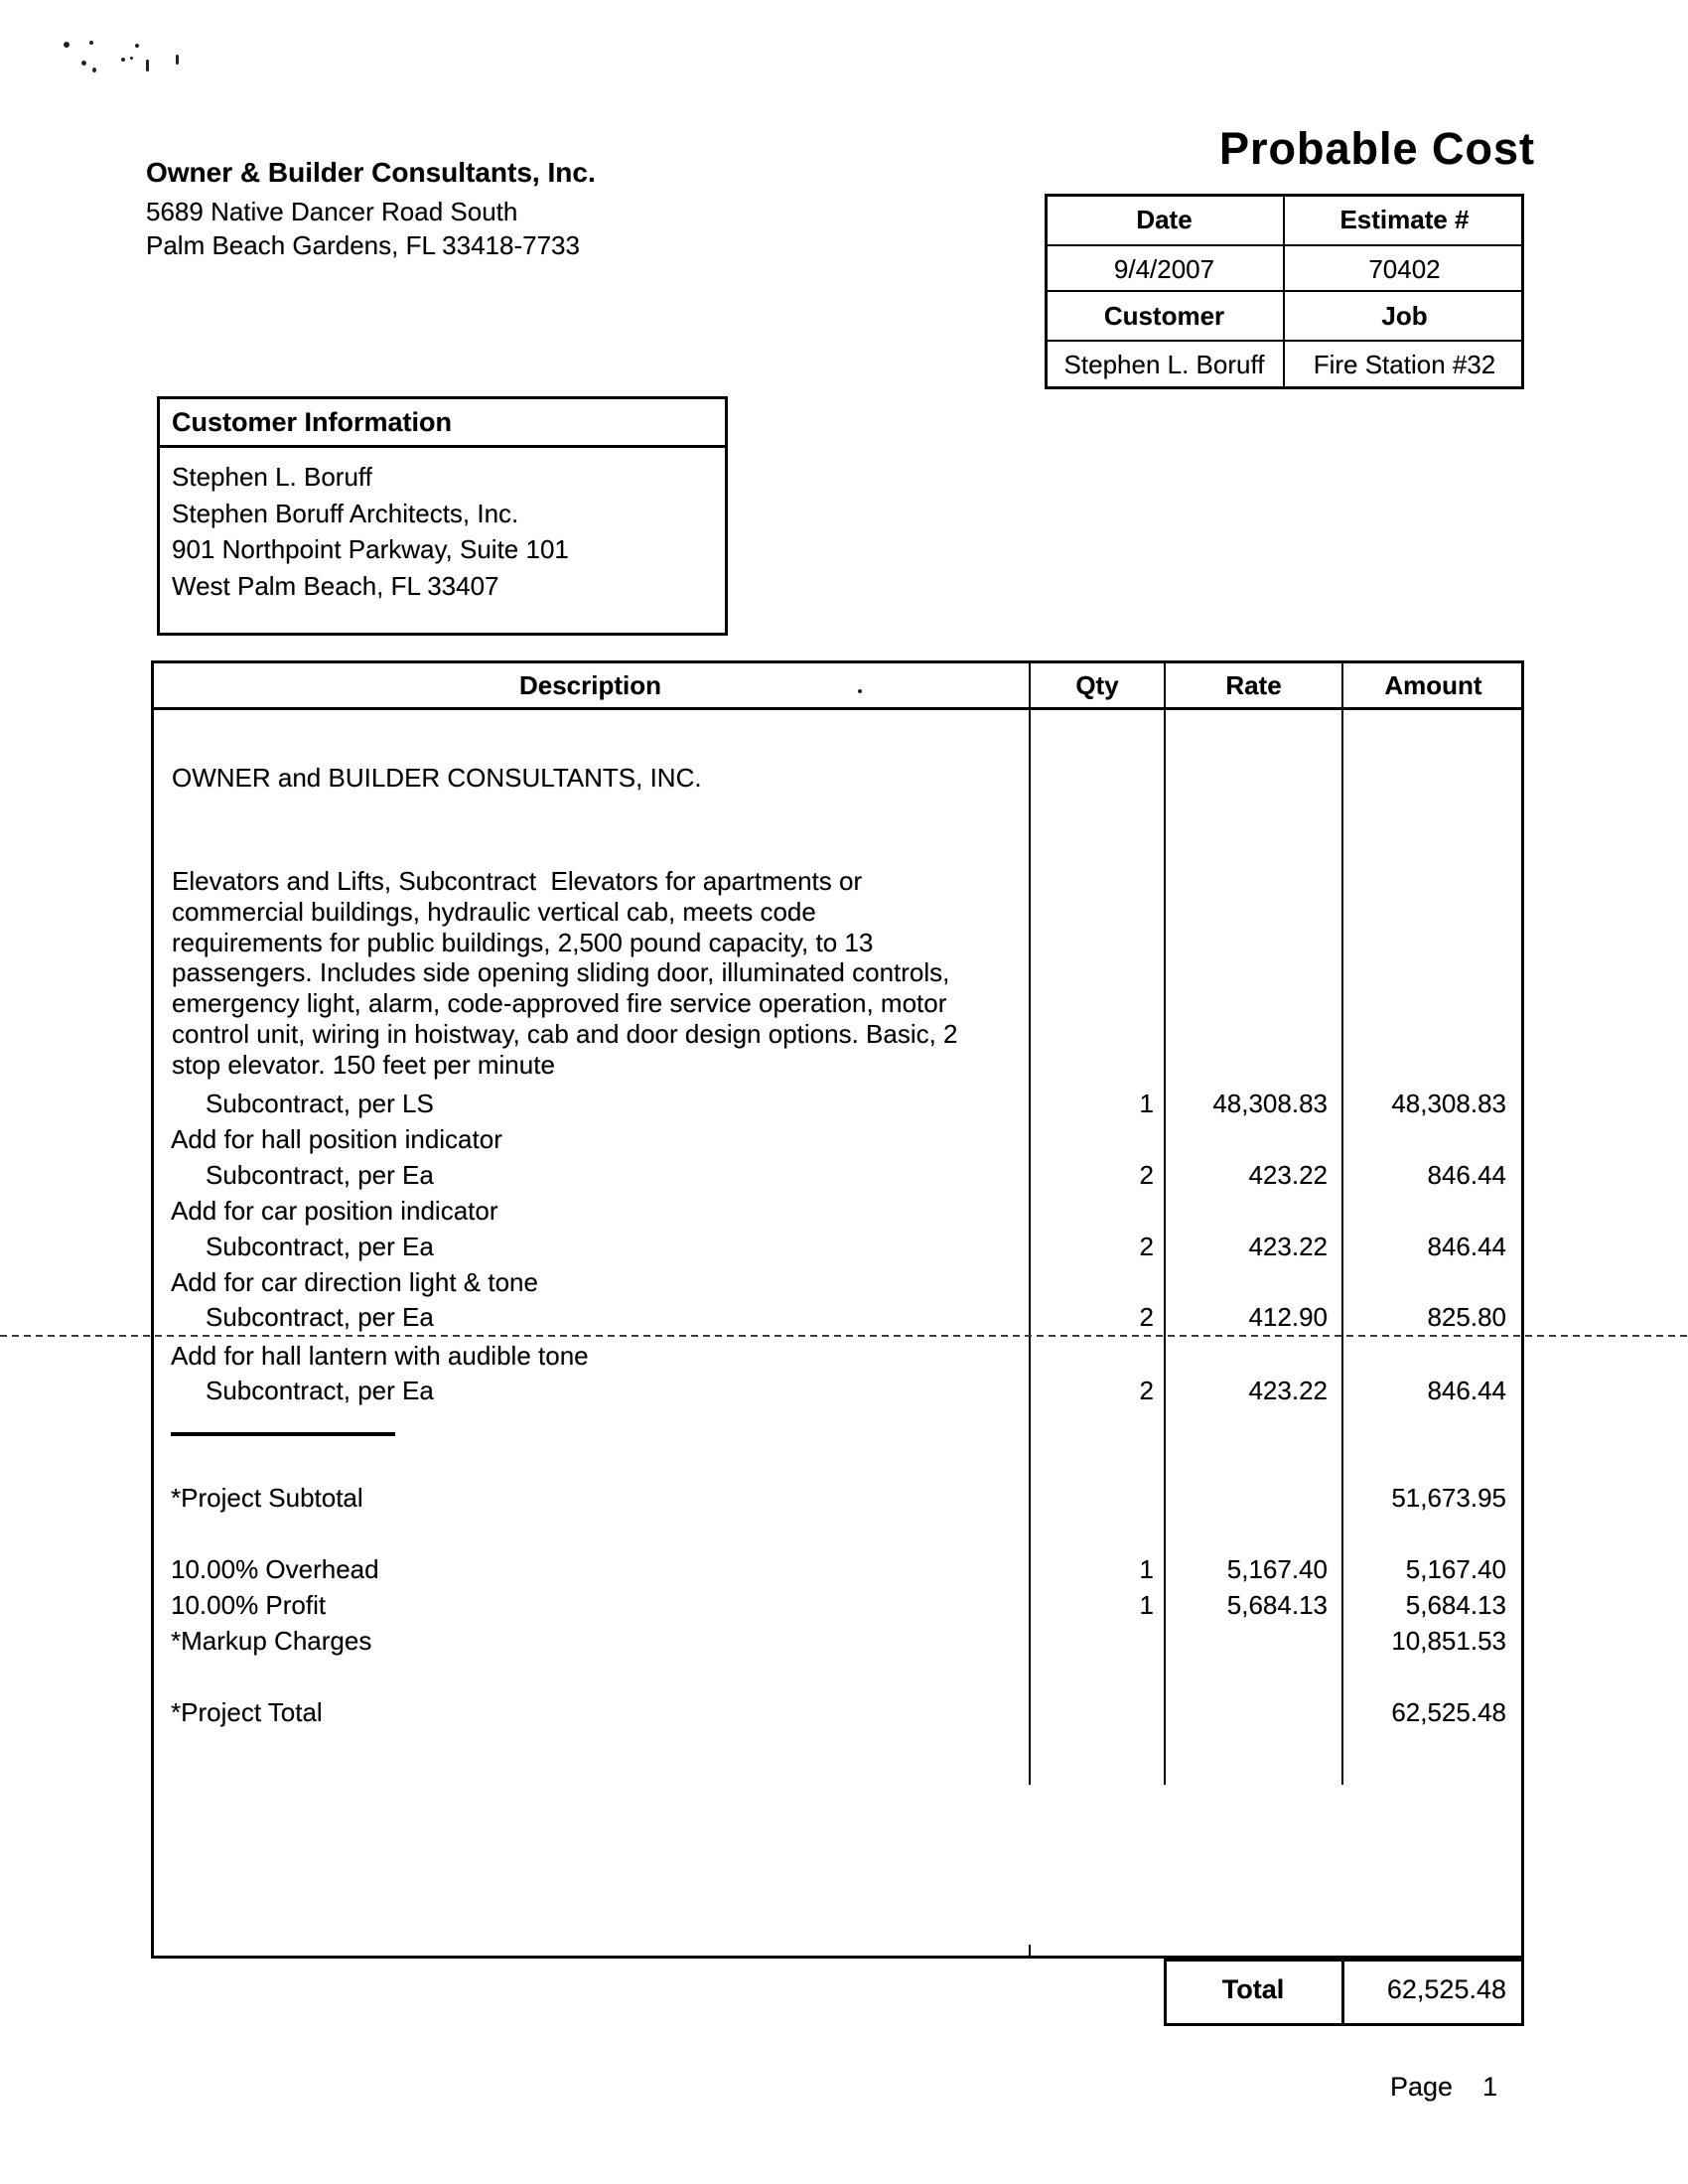  I want to click on summary-rate: 5,684.13, so click(1277, 1605).